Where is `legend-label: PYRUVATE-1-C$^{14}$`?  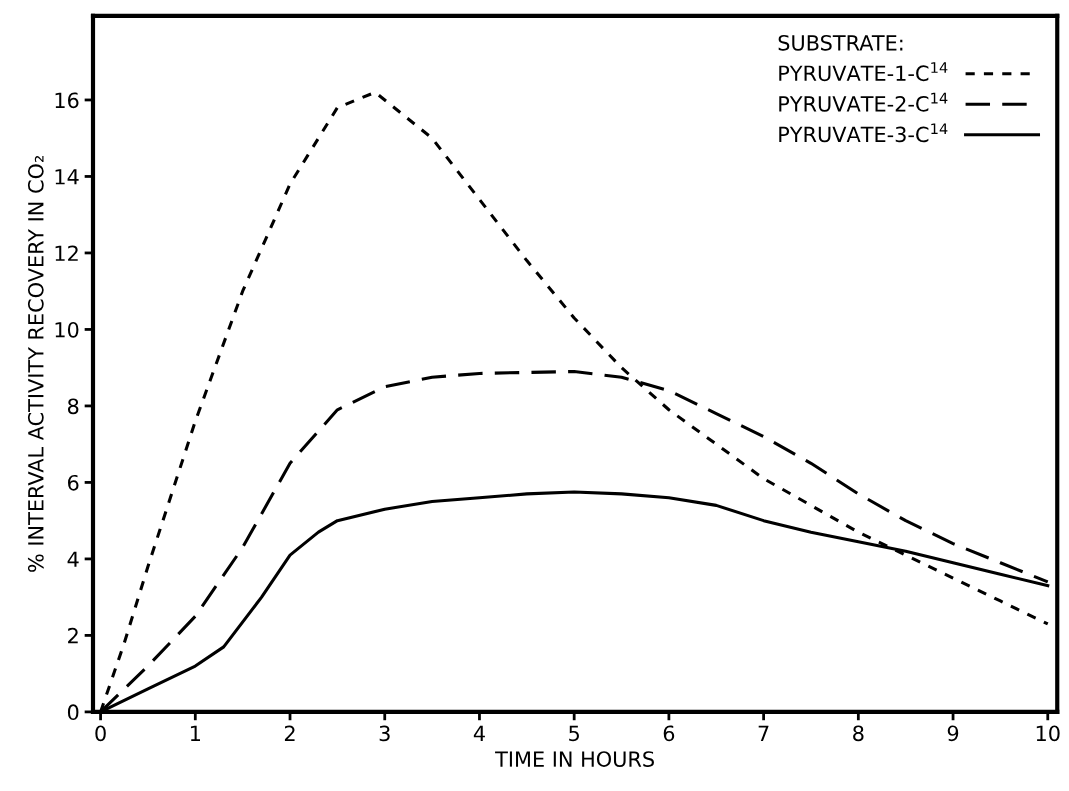 legend-label: PYRUVATE-1-C$^{14}$ is located at coordinates (863, 72).